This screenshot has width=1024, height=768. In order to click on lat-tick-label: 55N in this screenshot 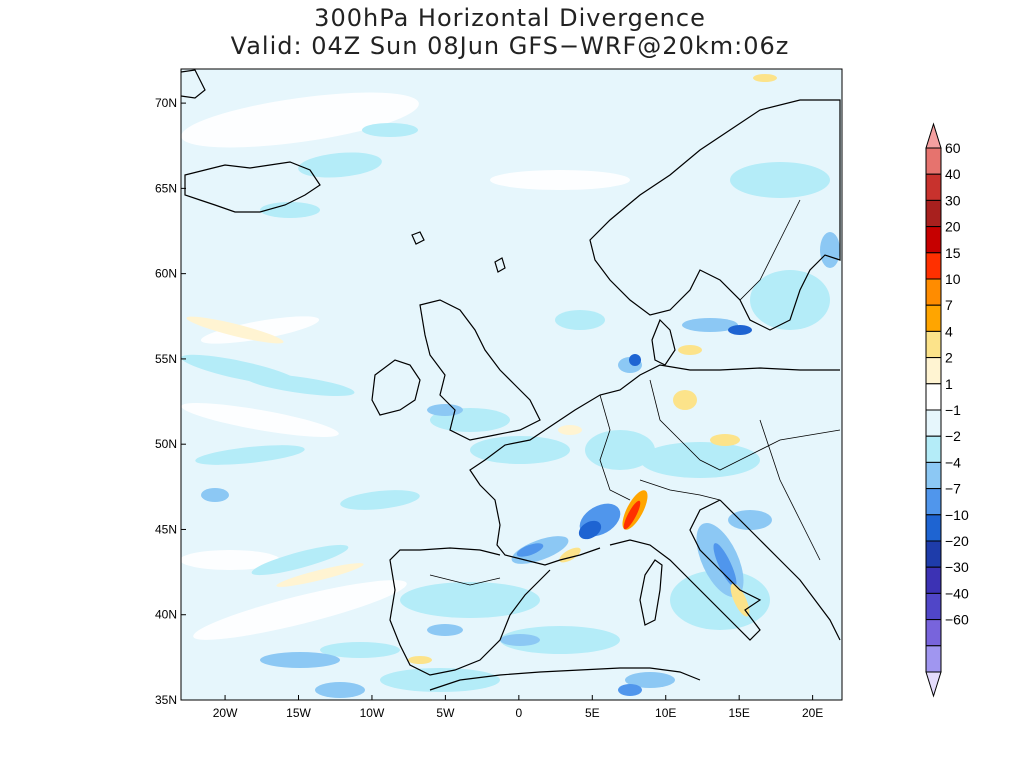, I will do `click(166, 359)`.